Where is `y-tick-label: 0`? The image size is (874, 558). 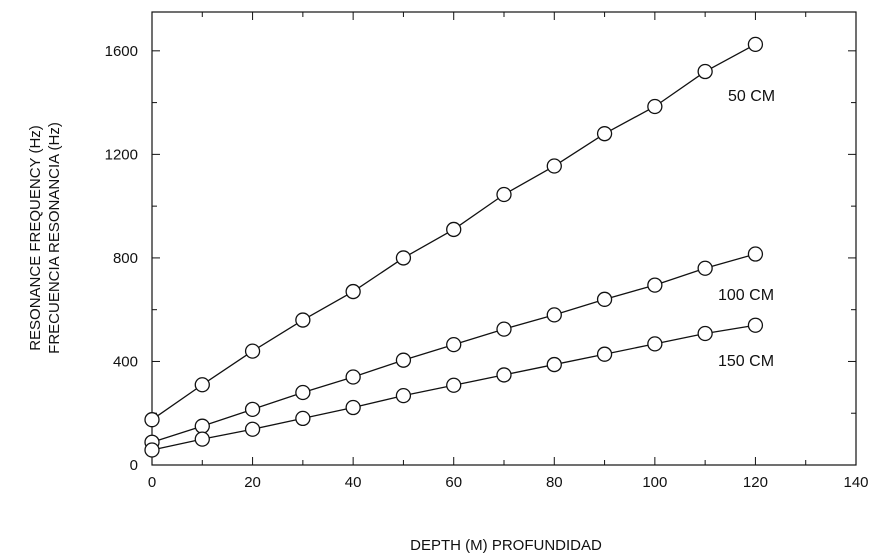
y-tick-label: 0 is located at coordinates (134, 465).